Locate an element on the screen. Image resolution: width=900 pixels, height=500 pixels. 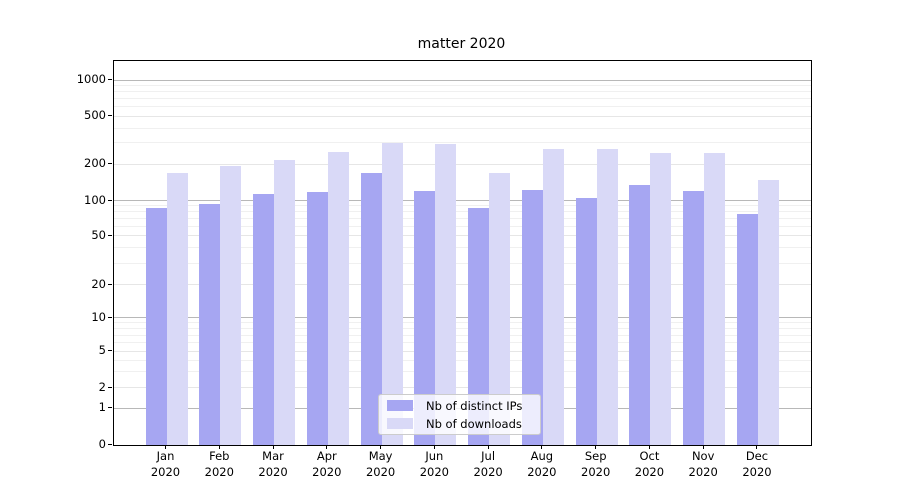
y-axis-tick-label: 20 is located at coordinates (98, 283).